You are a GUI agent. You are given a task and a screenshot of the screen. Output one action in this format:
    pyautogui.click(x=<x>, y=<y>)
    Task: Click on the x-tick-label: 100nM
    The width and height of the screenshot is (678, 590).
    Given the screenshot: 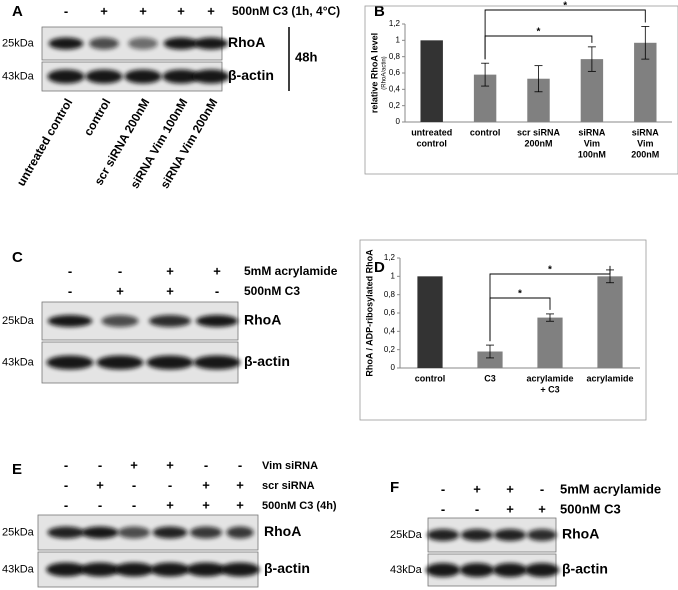 What is the action you would take?
    pyautogui.click(x=592, y=154)
    